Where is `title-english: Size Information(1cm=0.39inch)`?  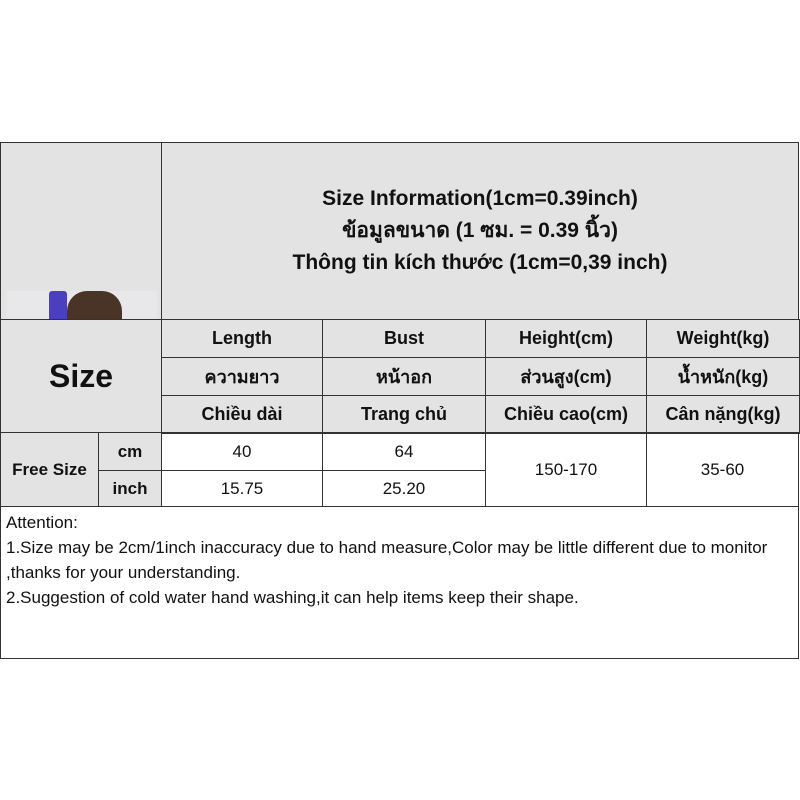
title-english: Size Information(1cm=0.39inch) is located at coordinates (480, 198).